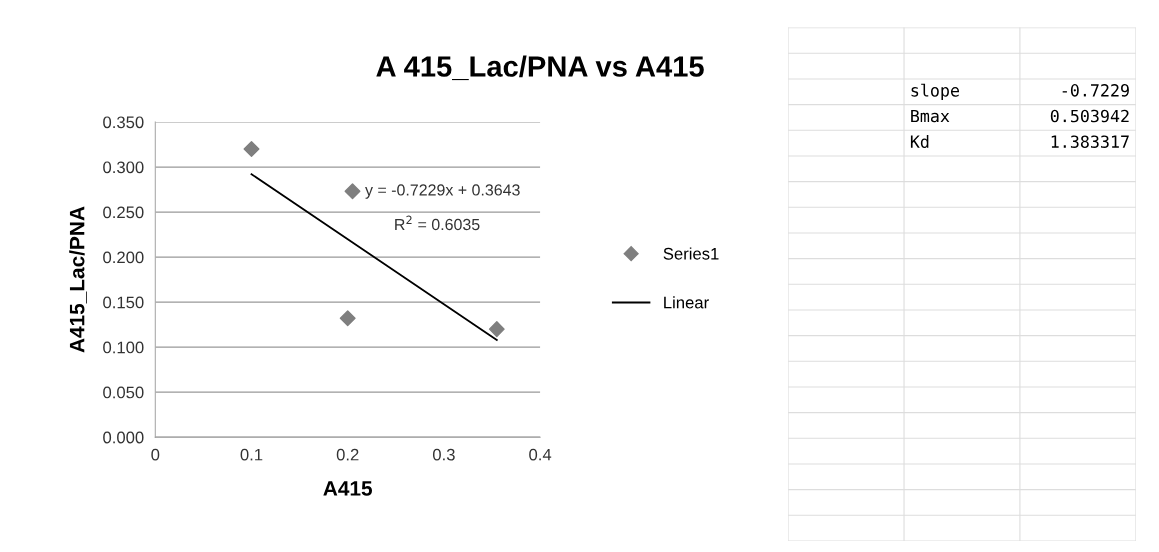 The height and width of the screenshot is (552, 1159). Describe the element at coordinates (935, 91) in the screenshot. I see `text: slope` at that location.